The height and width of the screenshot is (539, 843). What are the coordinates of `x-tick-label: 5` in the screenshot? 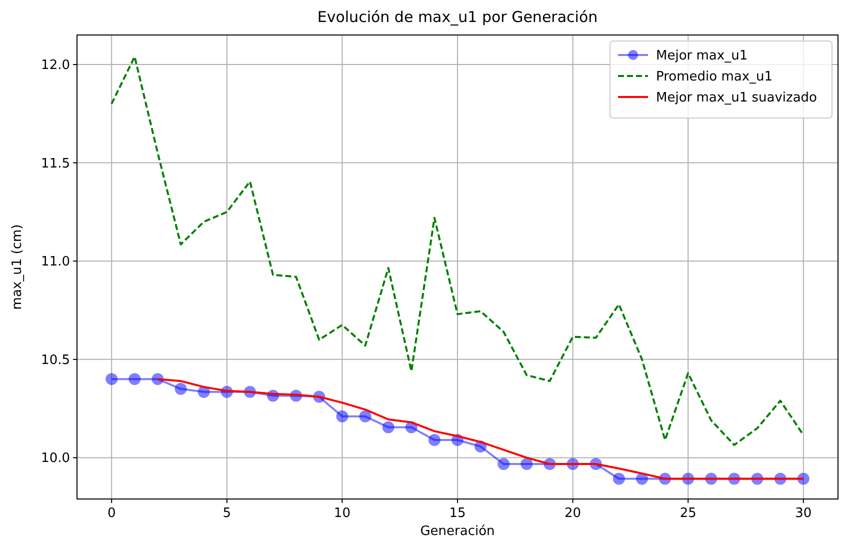 It's located at (227, 513).